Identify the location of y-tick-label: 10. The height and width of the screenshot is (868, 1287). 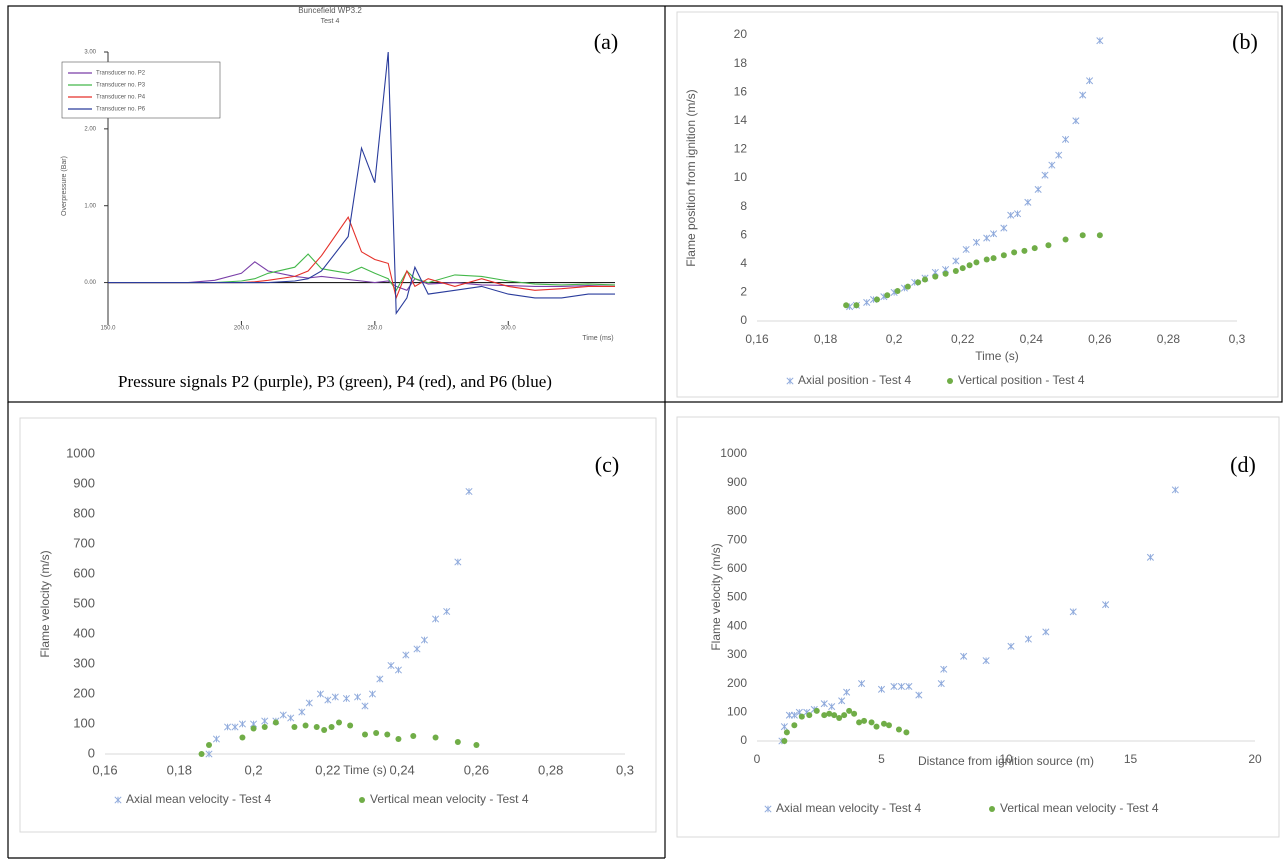
(741, 177).